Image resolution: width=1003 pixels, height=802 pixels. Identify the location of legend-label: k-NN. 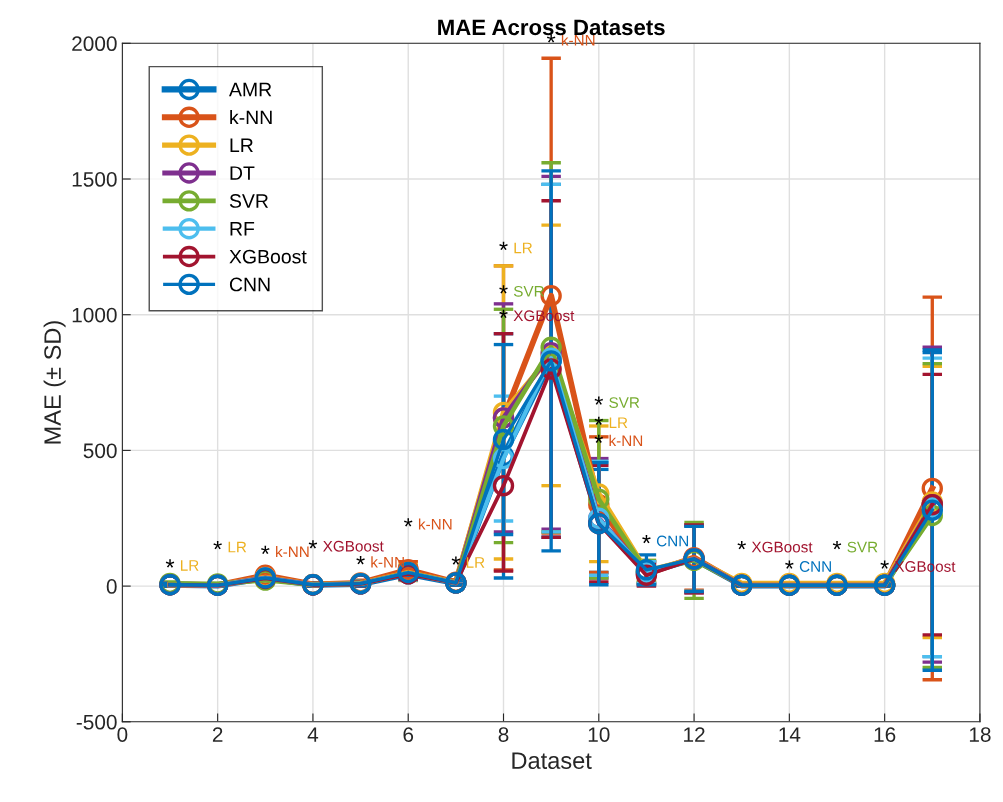
(251, 117).